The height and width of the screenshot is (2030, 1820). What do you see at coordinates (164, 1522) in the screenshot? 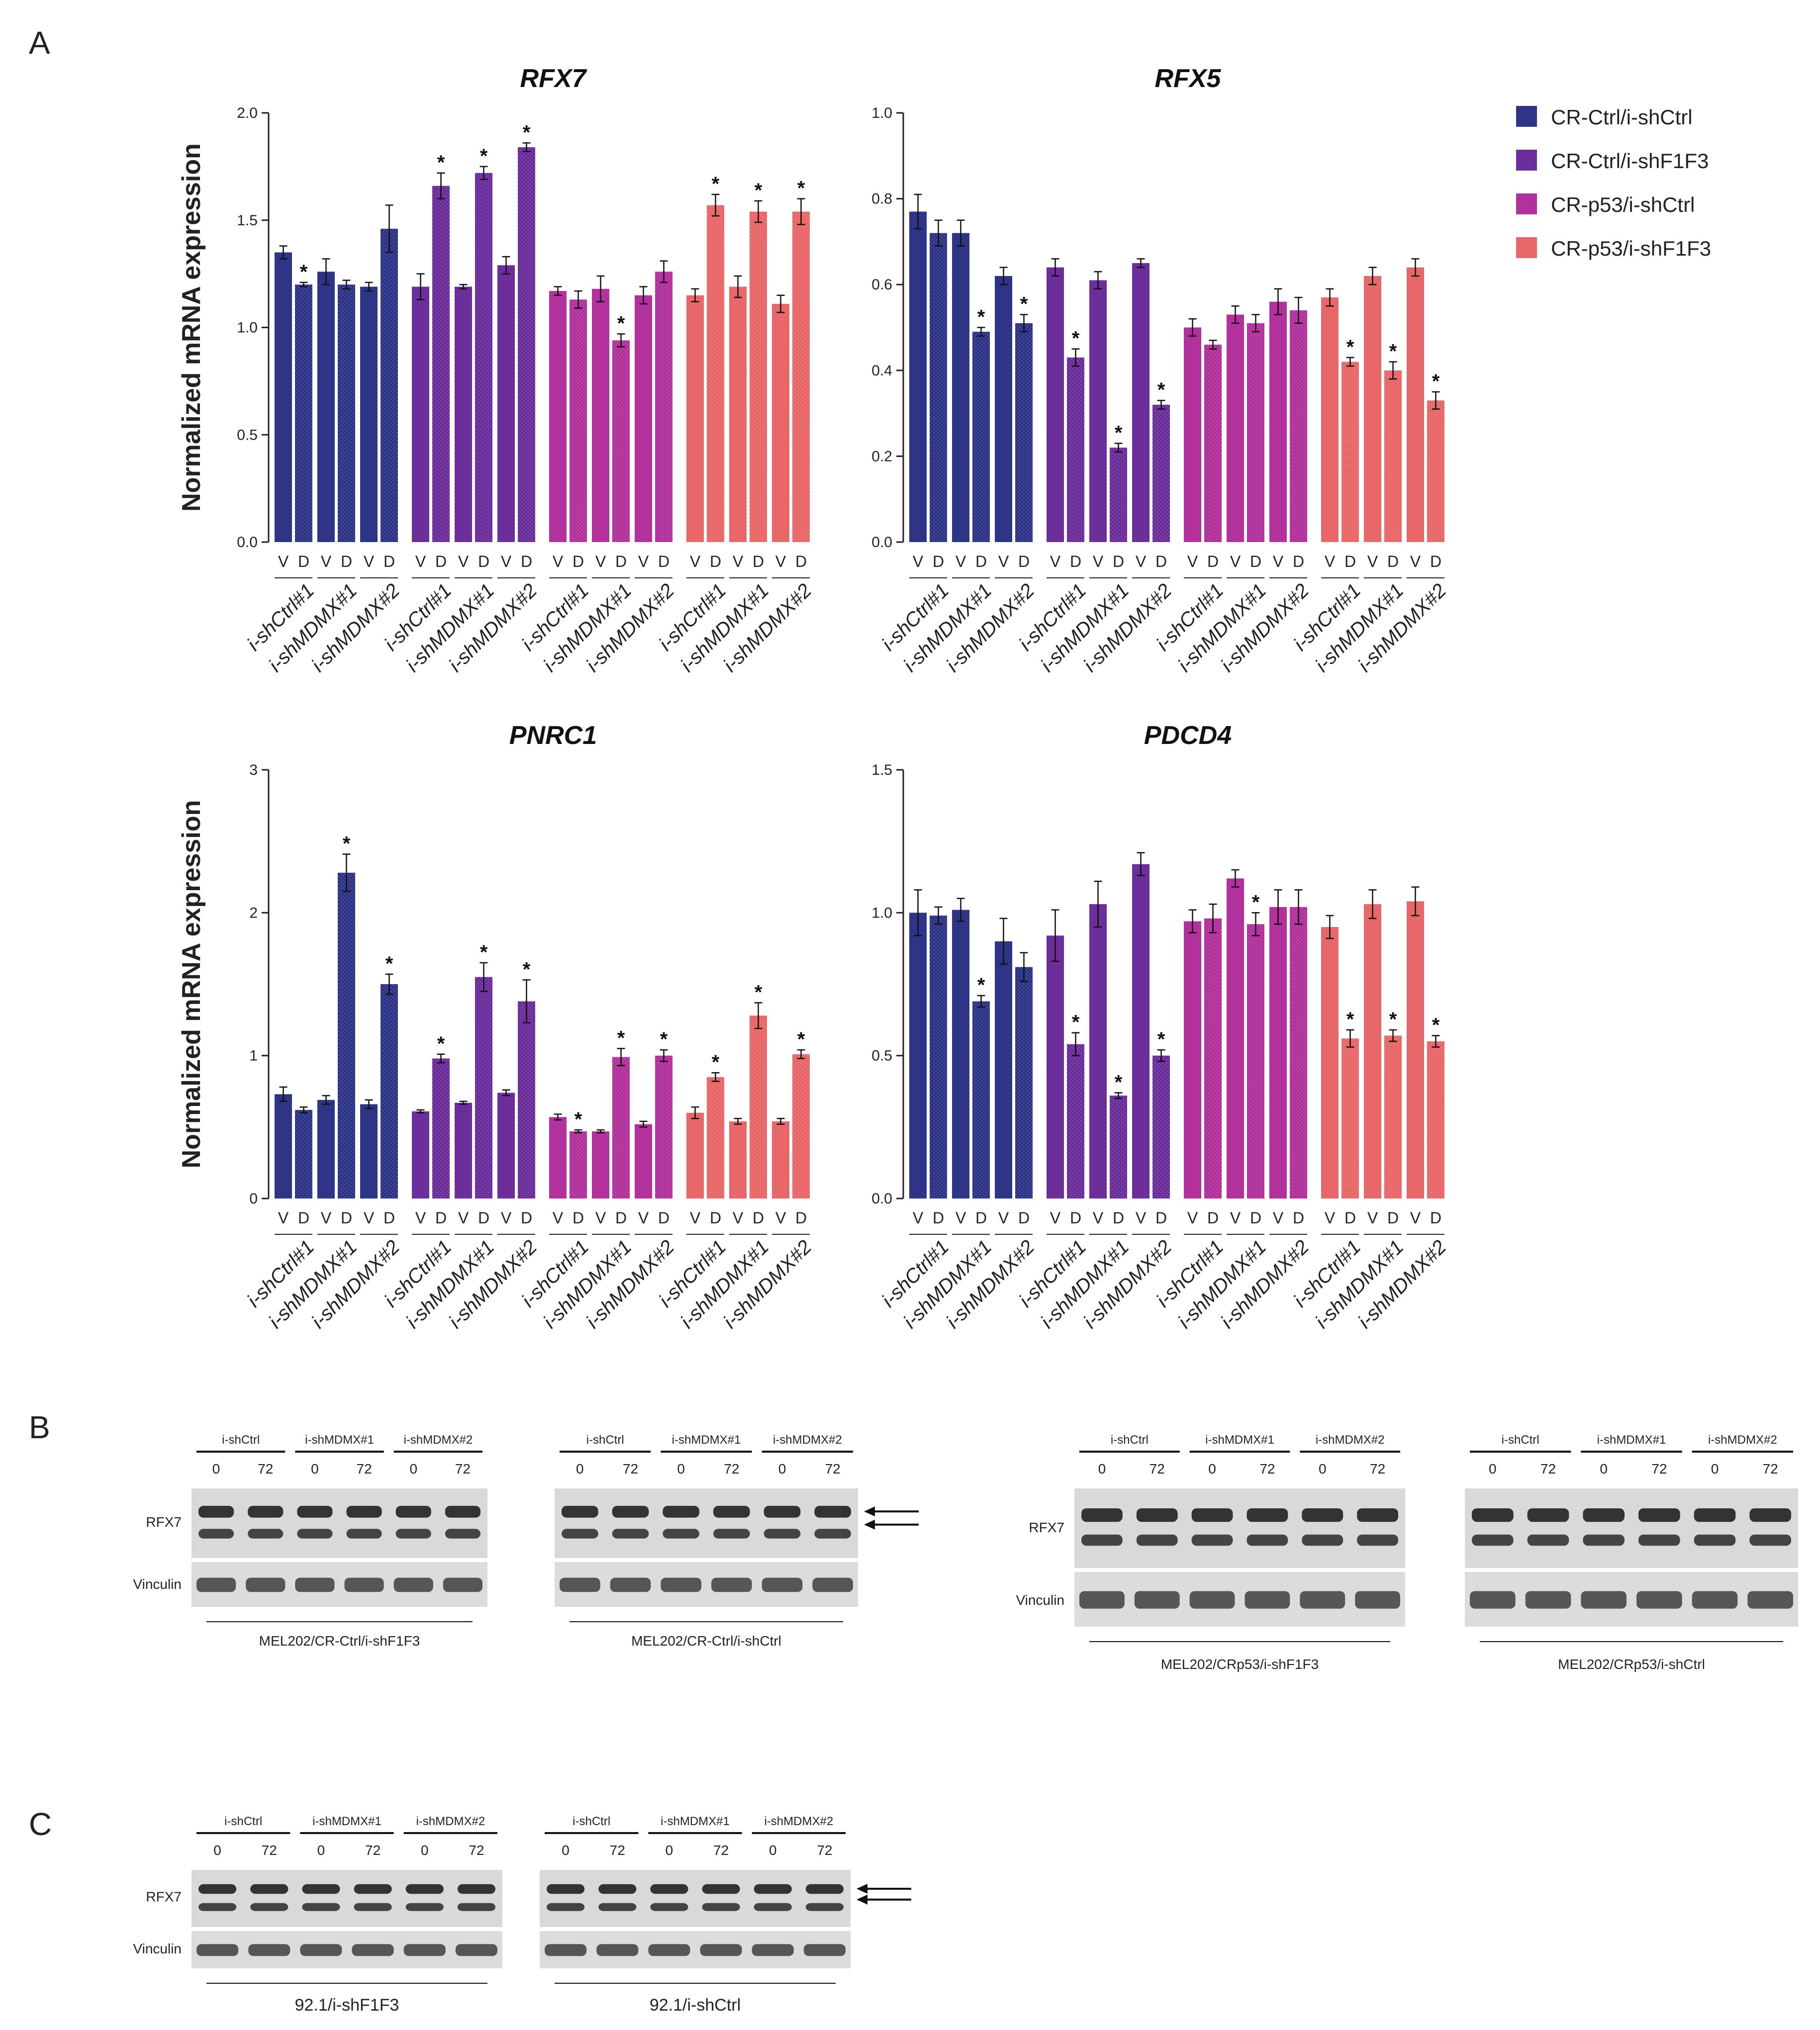
I see `blot-protein-label: RFX7` at bounding box center [164, 1522].